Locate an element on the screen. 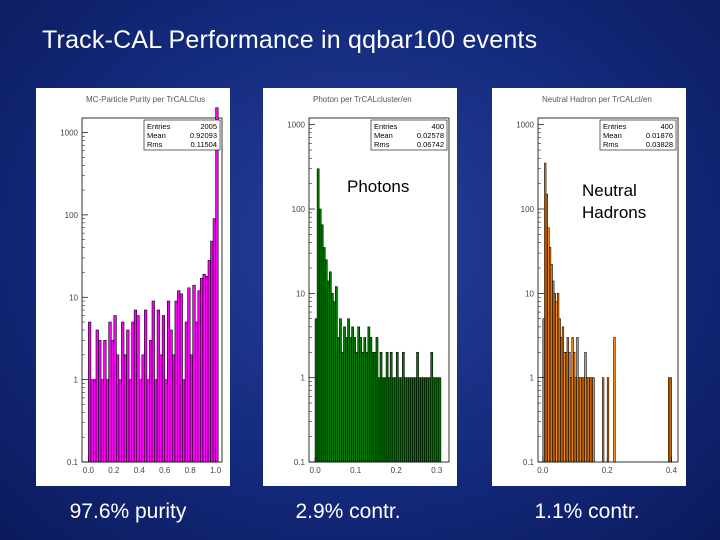 The height and width of the screenshot is (540, 720). y-tick-label: 100 is located at coordinates (528, 209).